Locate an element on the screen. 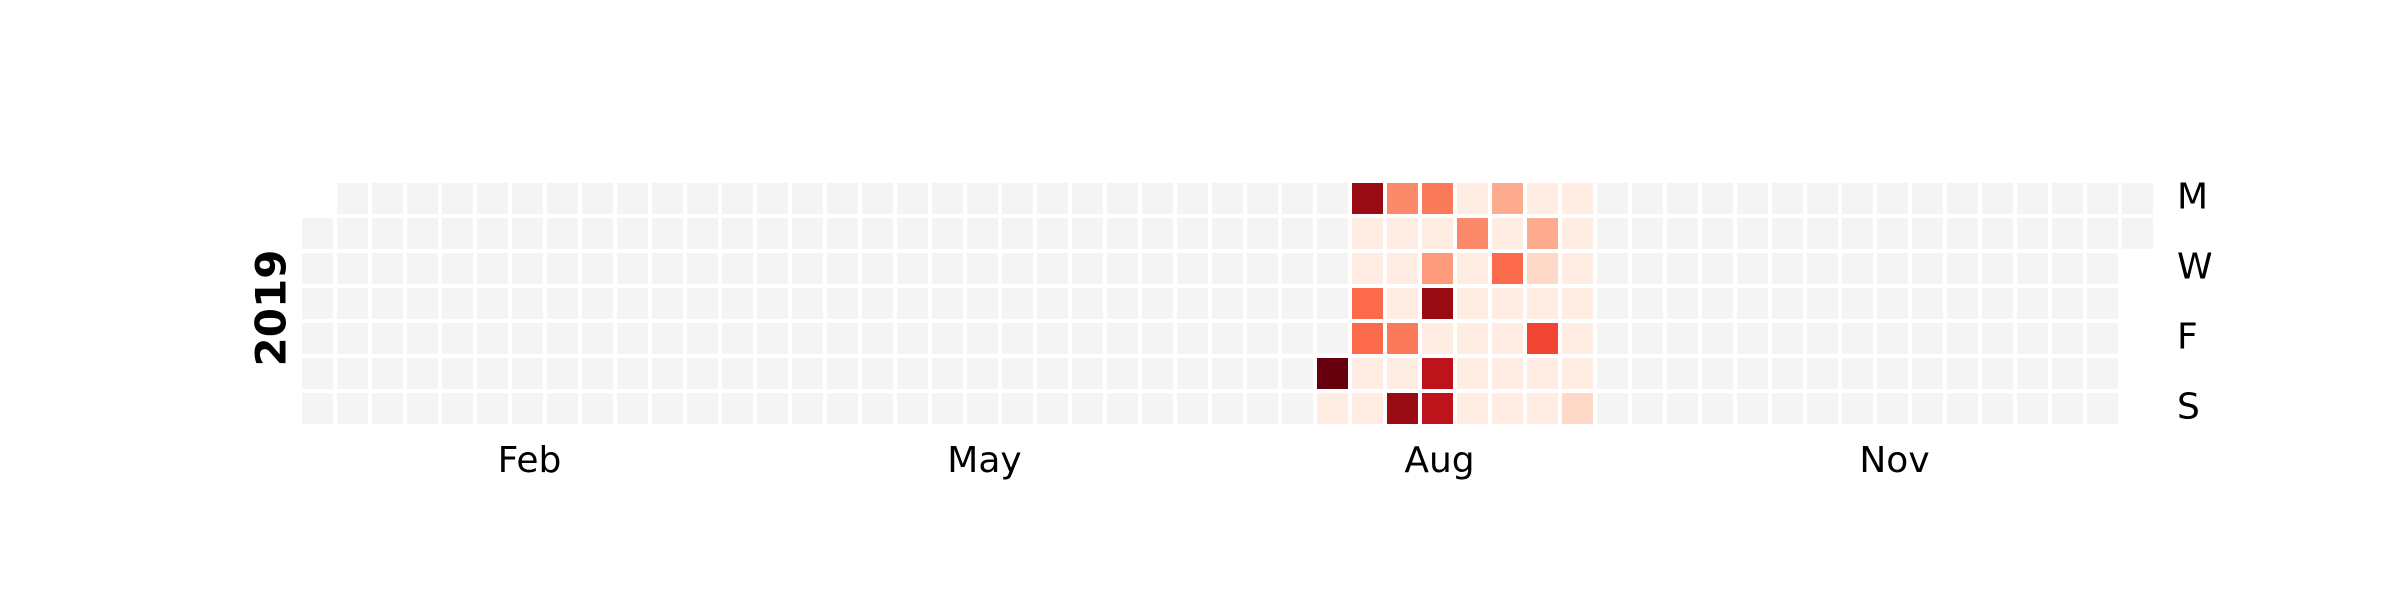  month-label: May is located at coordinates (984, 460).